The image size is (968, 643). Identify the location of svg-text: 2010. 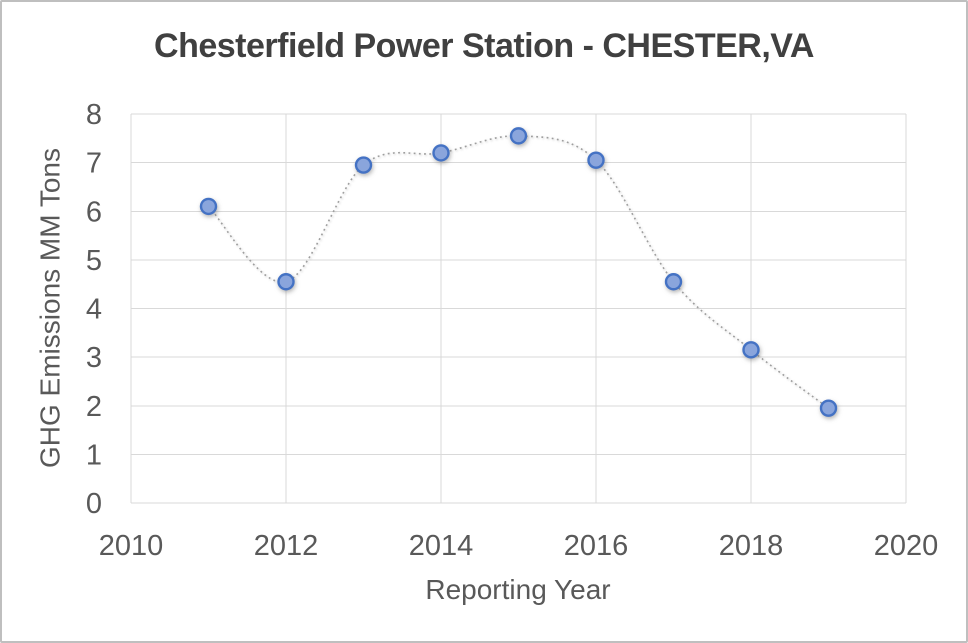
(131, 546).